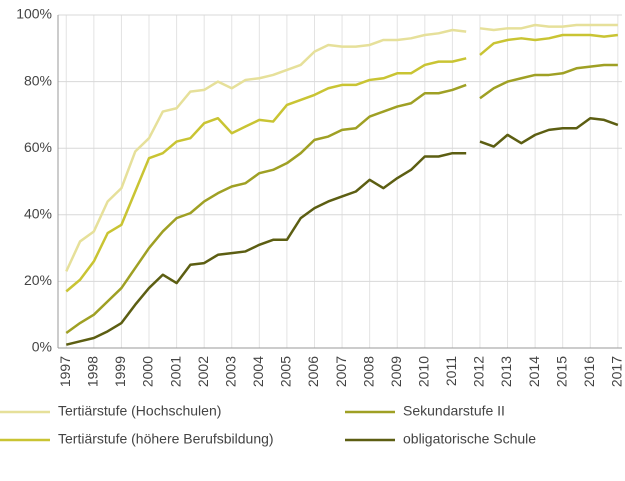 This screenshot has height=481, width=625. What do you see at coordinates (38, 280) in the screenshot?
I see `y-tick-label: 20%` at bounding box center [38, 280].